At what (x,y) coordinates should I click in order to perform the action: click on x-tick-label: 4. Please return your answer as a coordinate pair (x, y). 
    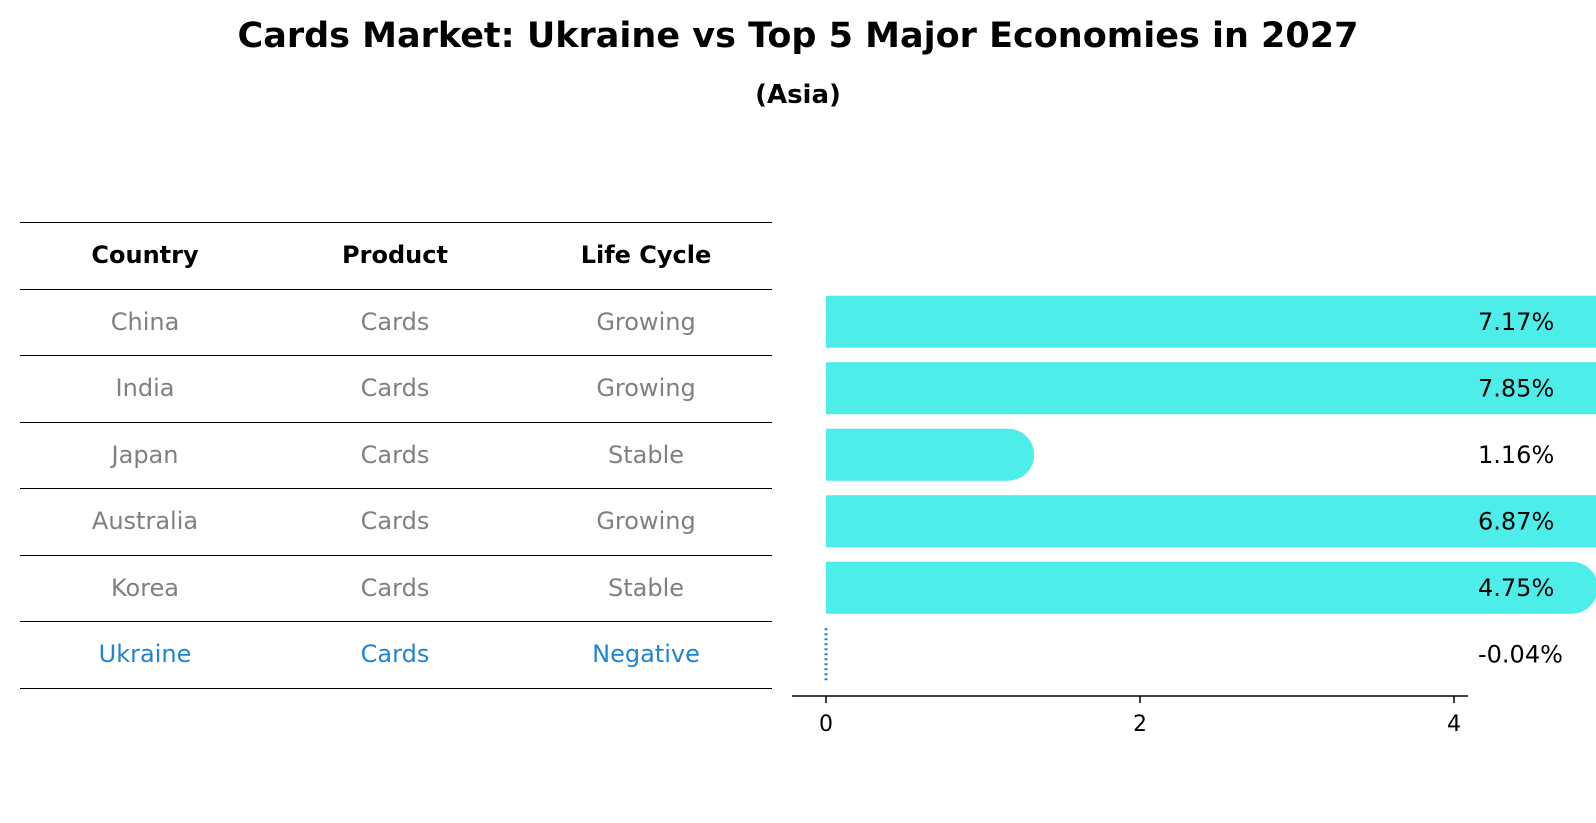
    Looking at the image, I should click on (1454, 724).